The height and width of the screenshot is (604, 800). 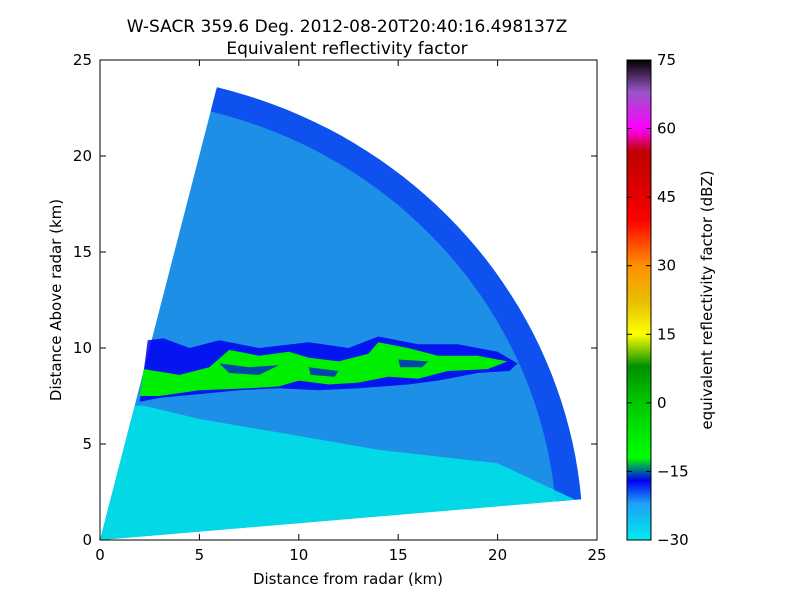 What do you see at coordinates (662, 403) in the screenshot?
I see `colorbar-tick-label: 0` at bounding box center [662, 403].